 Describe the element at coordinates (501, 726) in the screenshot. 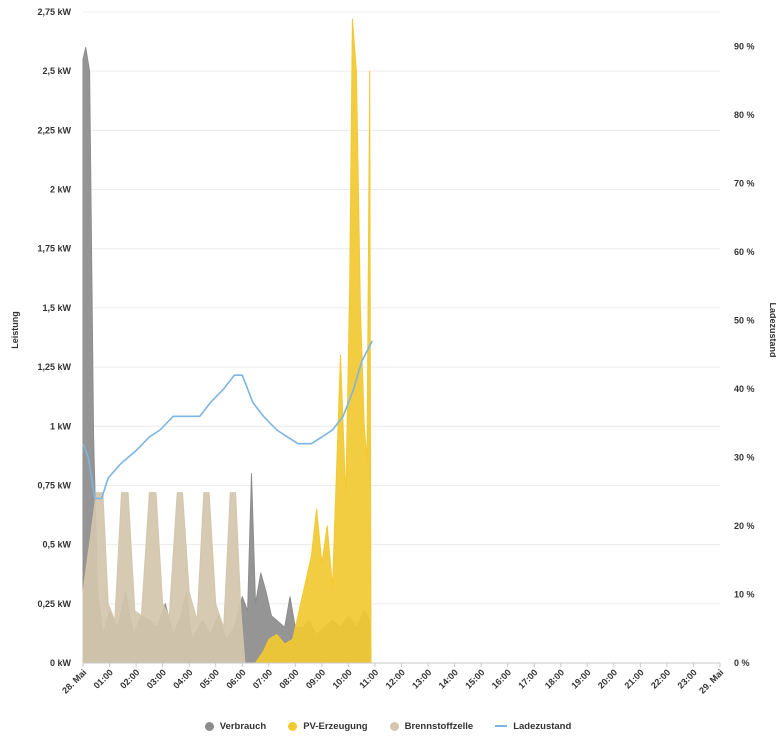

I see `legend-marker-ladezustand` at that location.